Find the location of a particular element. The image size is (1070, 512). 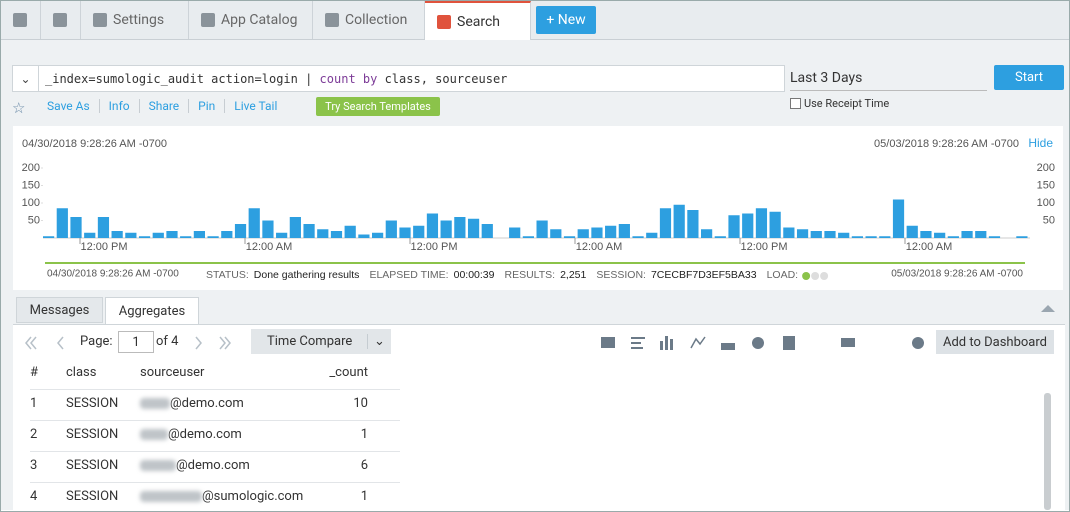

tab-icon is located at coordinates (332, 20).